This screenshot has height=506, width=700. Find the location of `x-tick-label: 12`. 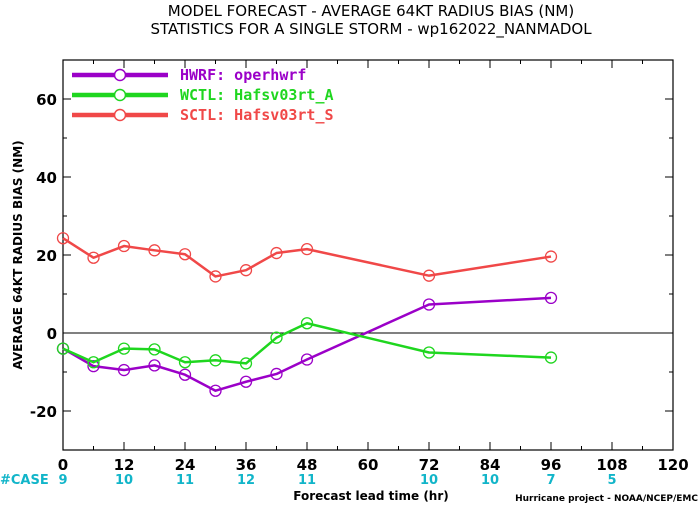

x-tick-label: 12 is located at coordinates (124, 465).